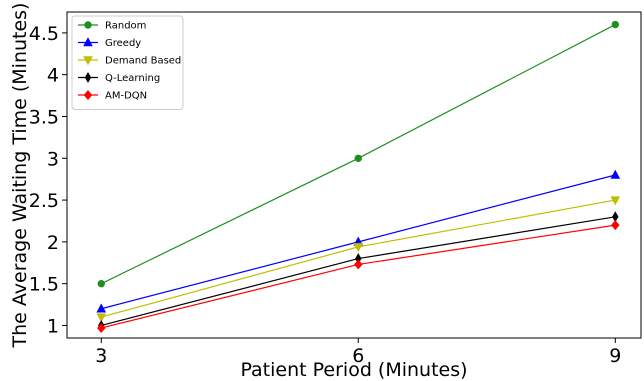  Describe the element at coordinates (53, 76) in the screenshot. I see `y-tick-label: 4` at that location.